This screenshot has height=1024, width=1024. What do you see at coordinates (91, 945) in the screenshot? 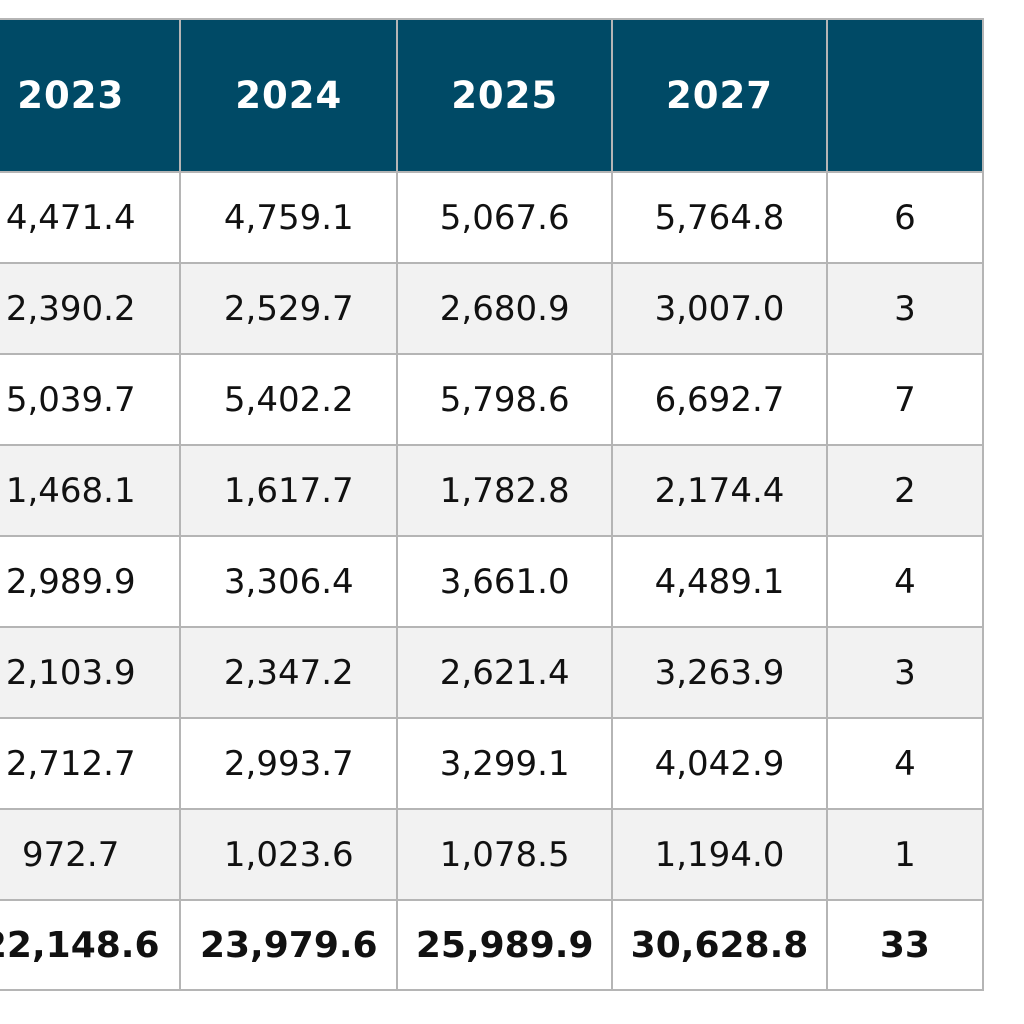
I see `total-cell: 22,148.6` at bounding box center [91, 945].